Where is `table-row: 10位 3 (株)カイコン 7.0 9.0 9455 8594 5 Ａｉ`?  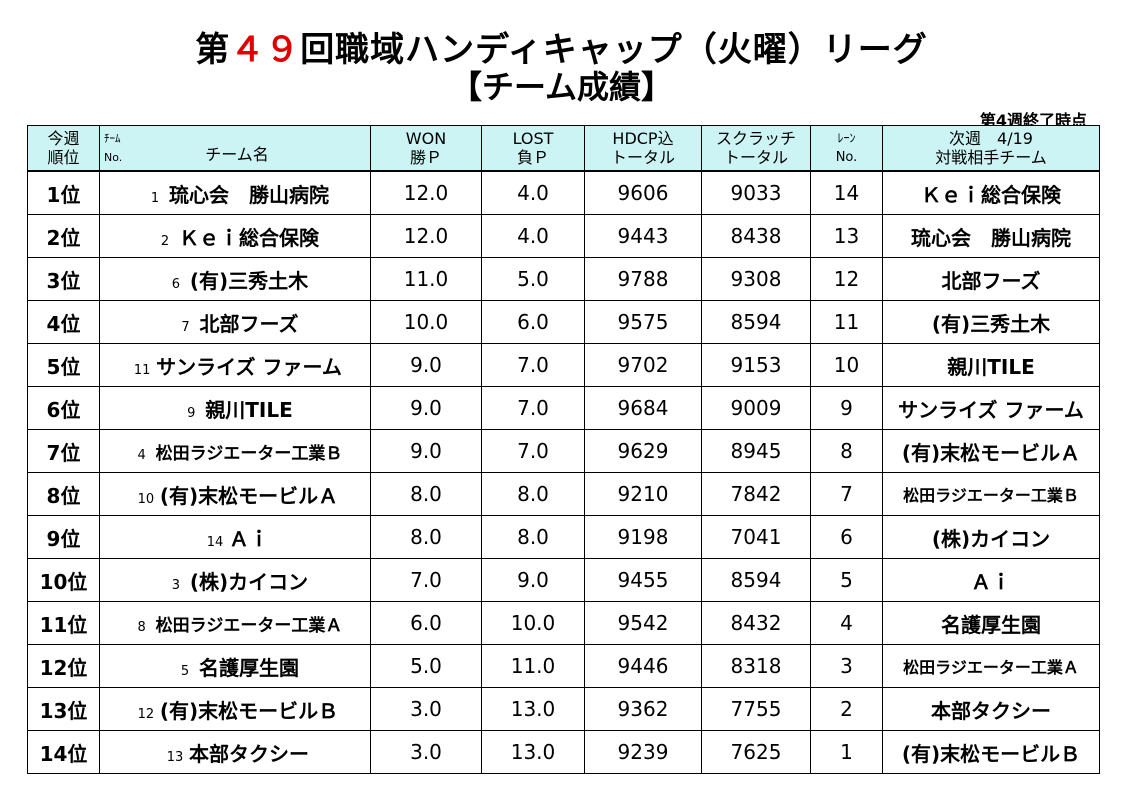
table-row: 10位 3 (株)カイコン 7.0 9.0 9455 8594 5 Ａｉ is located at coordinates (563, 580).